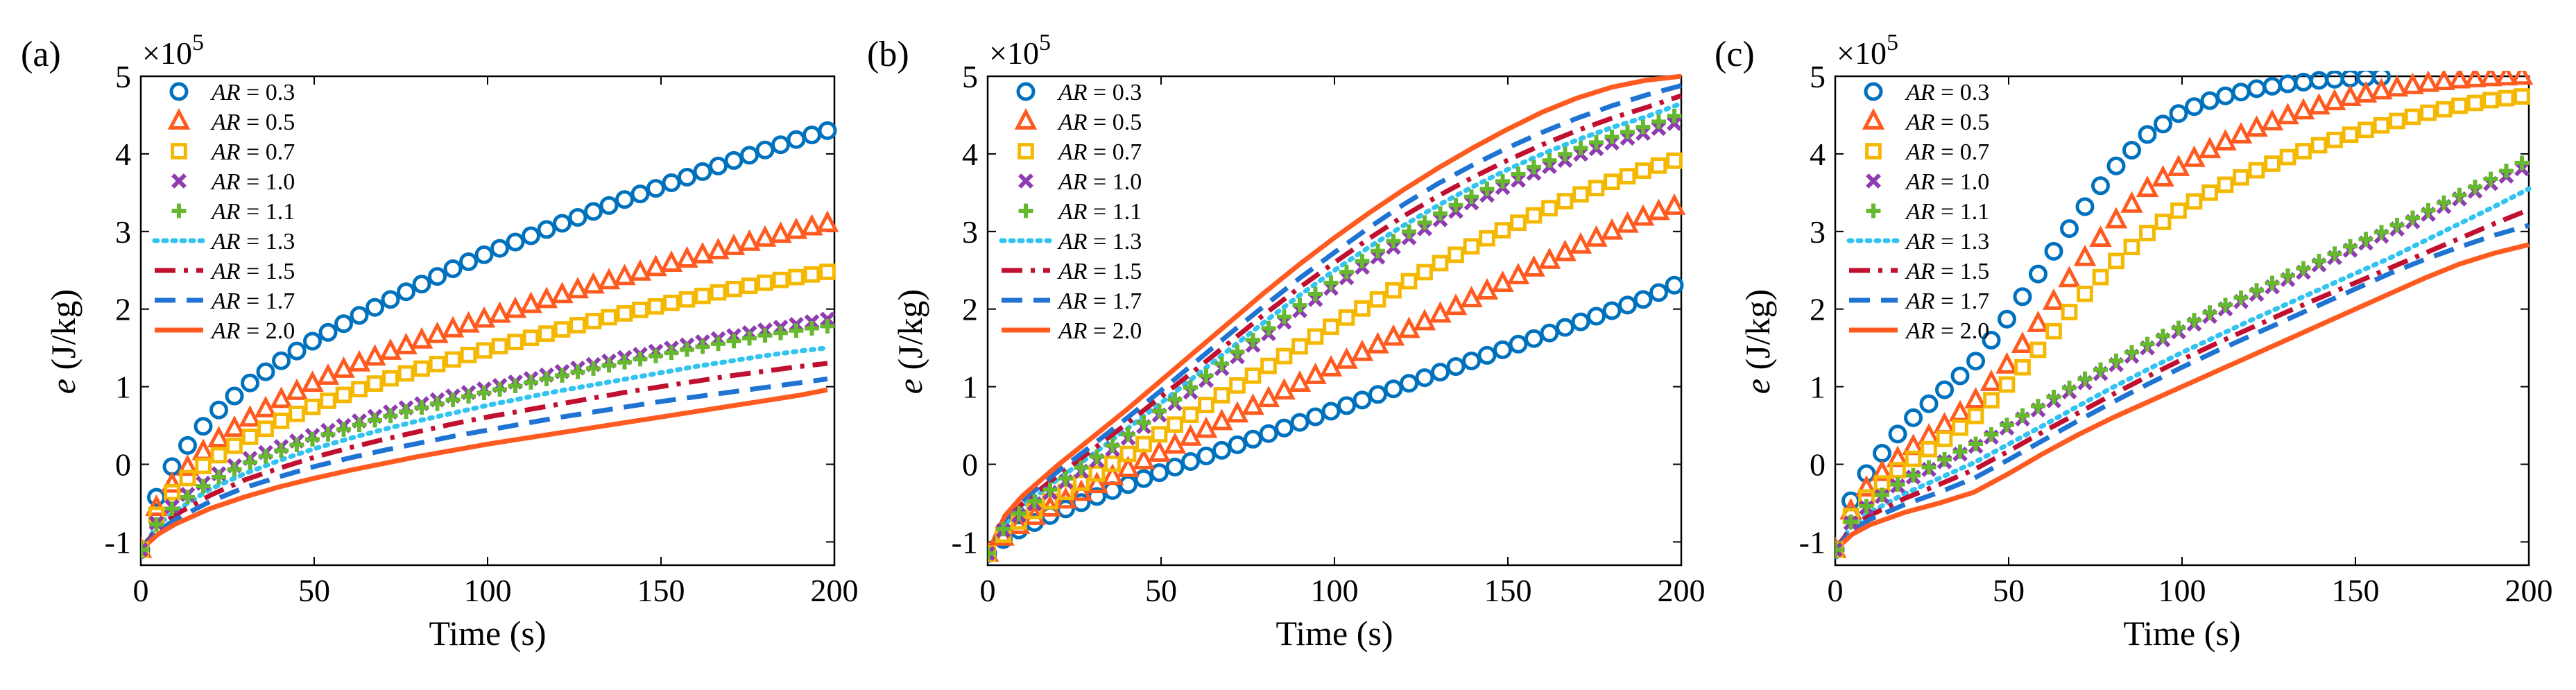 This screenshot has width=2576, height=690. I want to click on x-tick-label: 200, so click(835, 590).